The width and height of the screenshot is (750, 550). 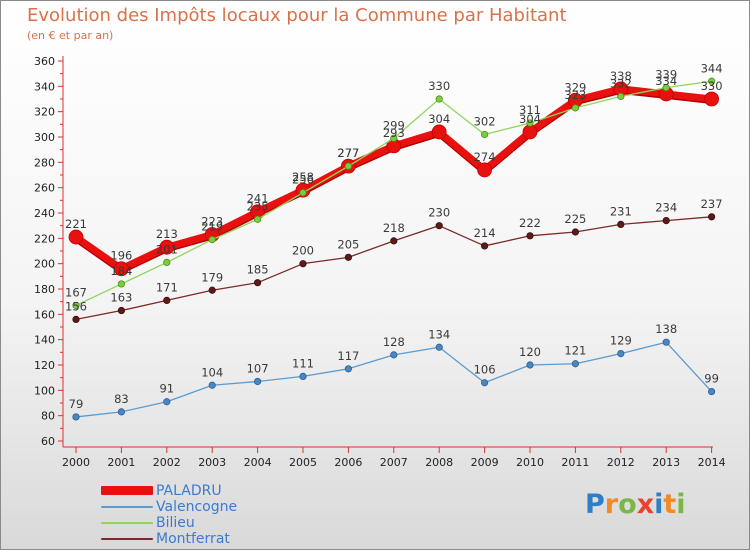 I want to click on data-label-paladru: 338, so click(x=621, y=76).